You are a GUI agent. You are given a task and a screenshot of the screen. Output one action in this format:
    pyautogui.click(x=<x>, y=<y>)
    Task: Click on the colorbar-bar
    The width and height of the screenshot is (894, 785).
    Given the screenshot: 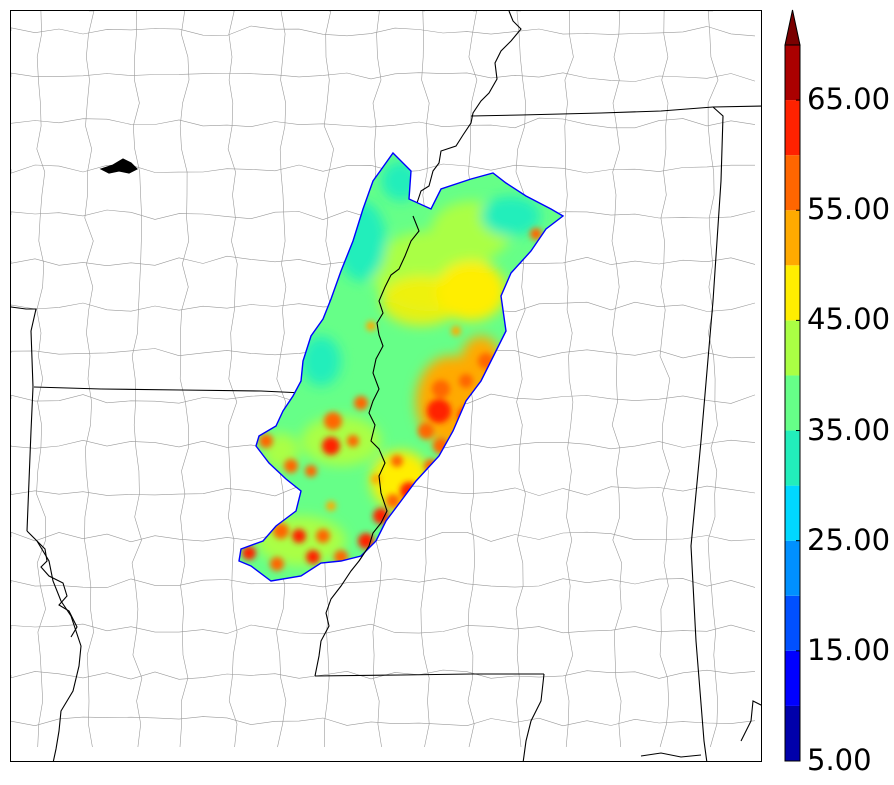 What is the action you would take?
    pyautogui.click(x=792, y=385)
    